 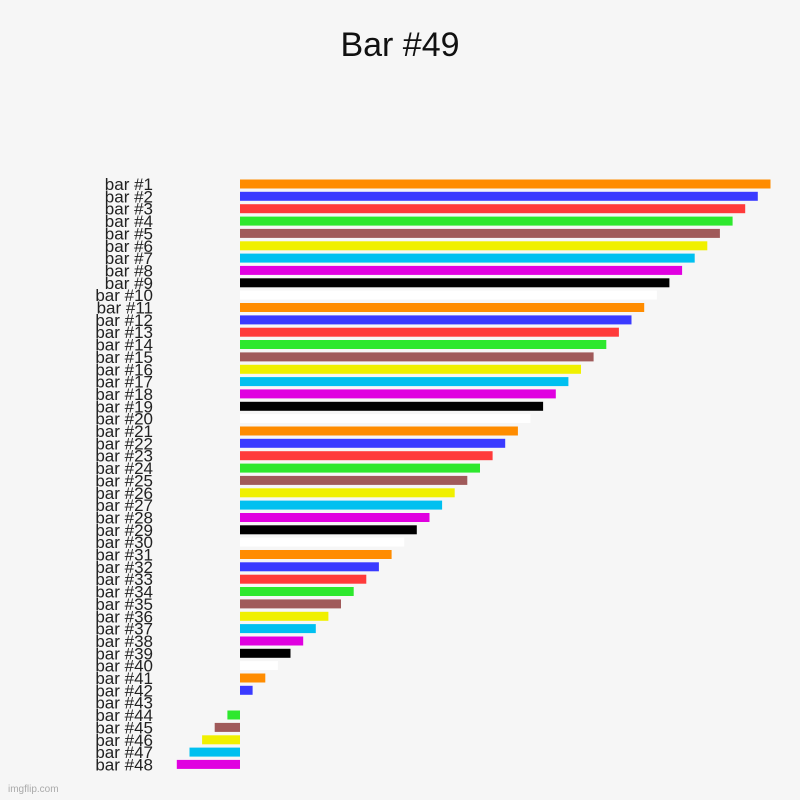 What do you see at coordinates (124, 616) in the screenshot?
I see `category-label-36: bar #36` at bounding box center [124, 616].